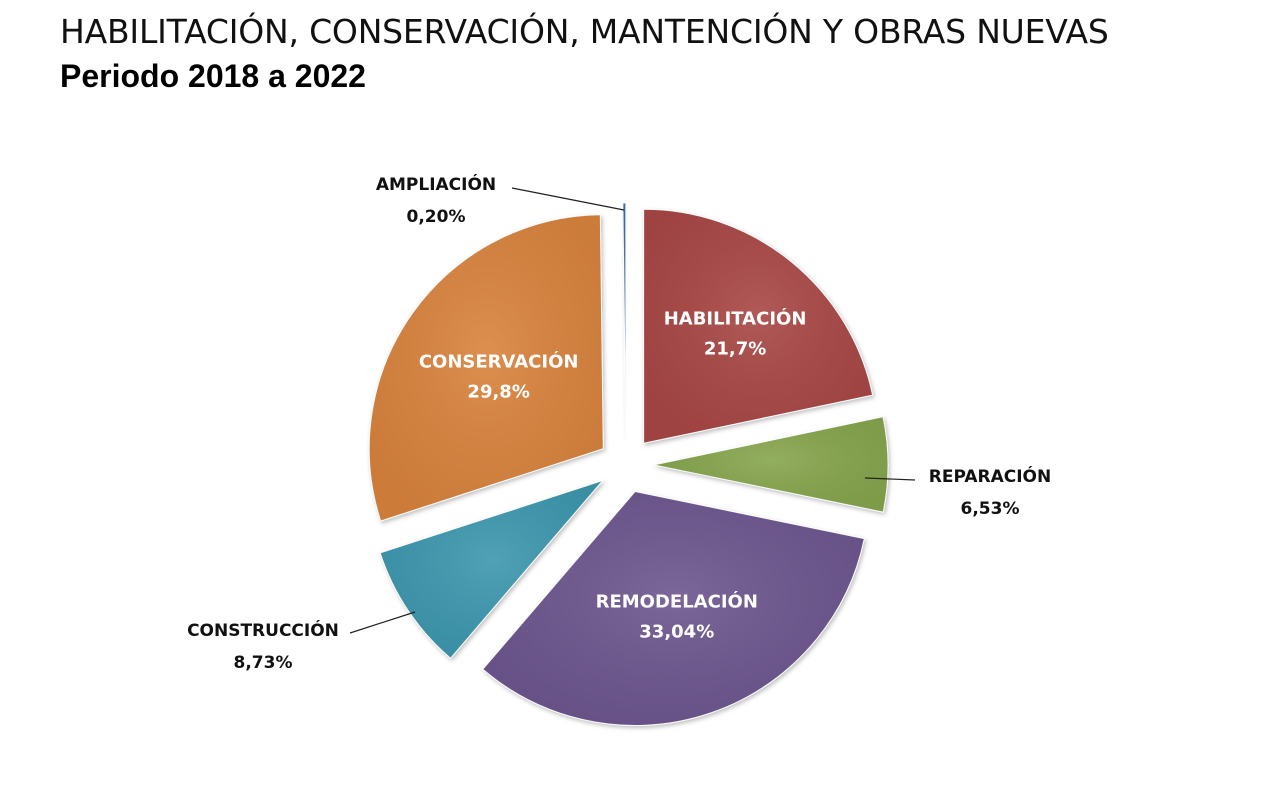 This screenshot has height=802, width=1277. I want to click on leader-line-reparación, so click(890, 479).